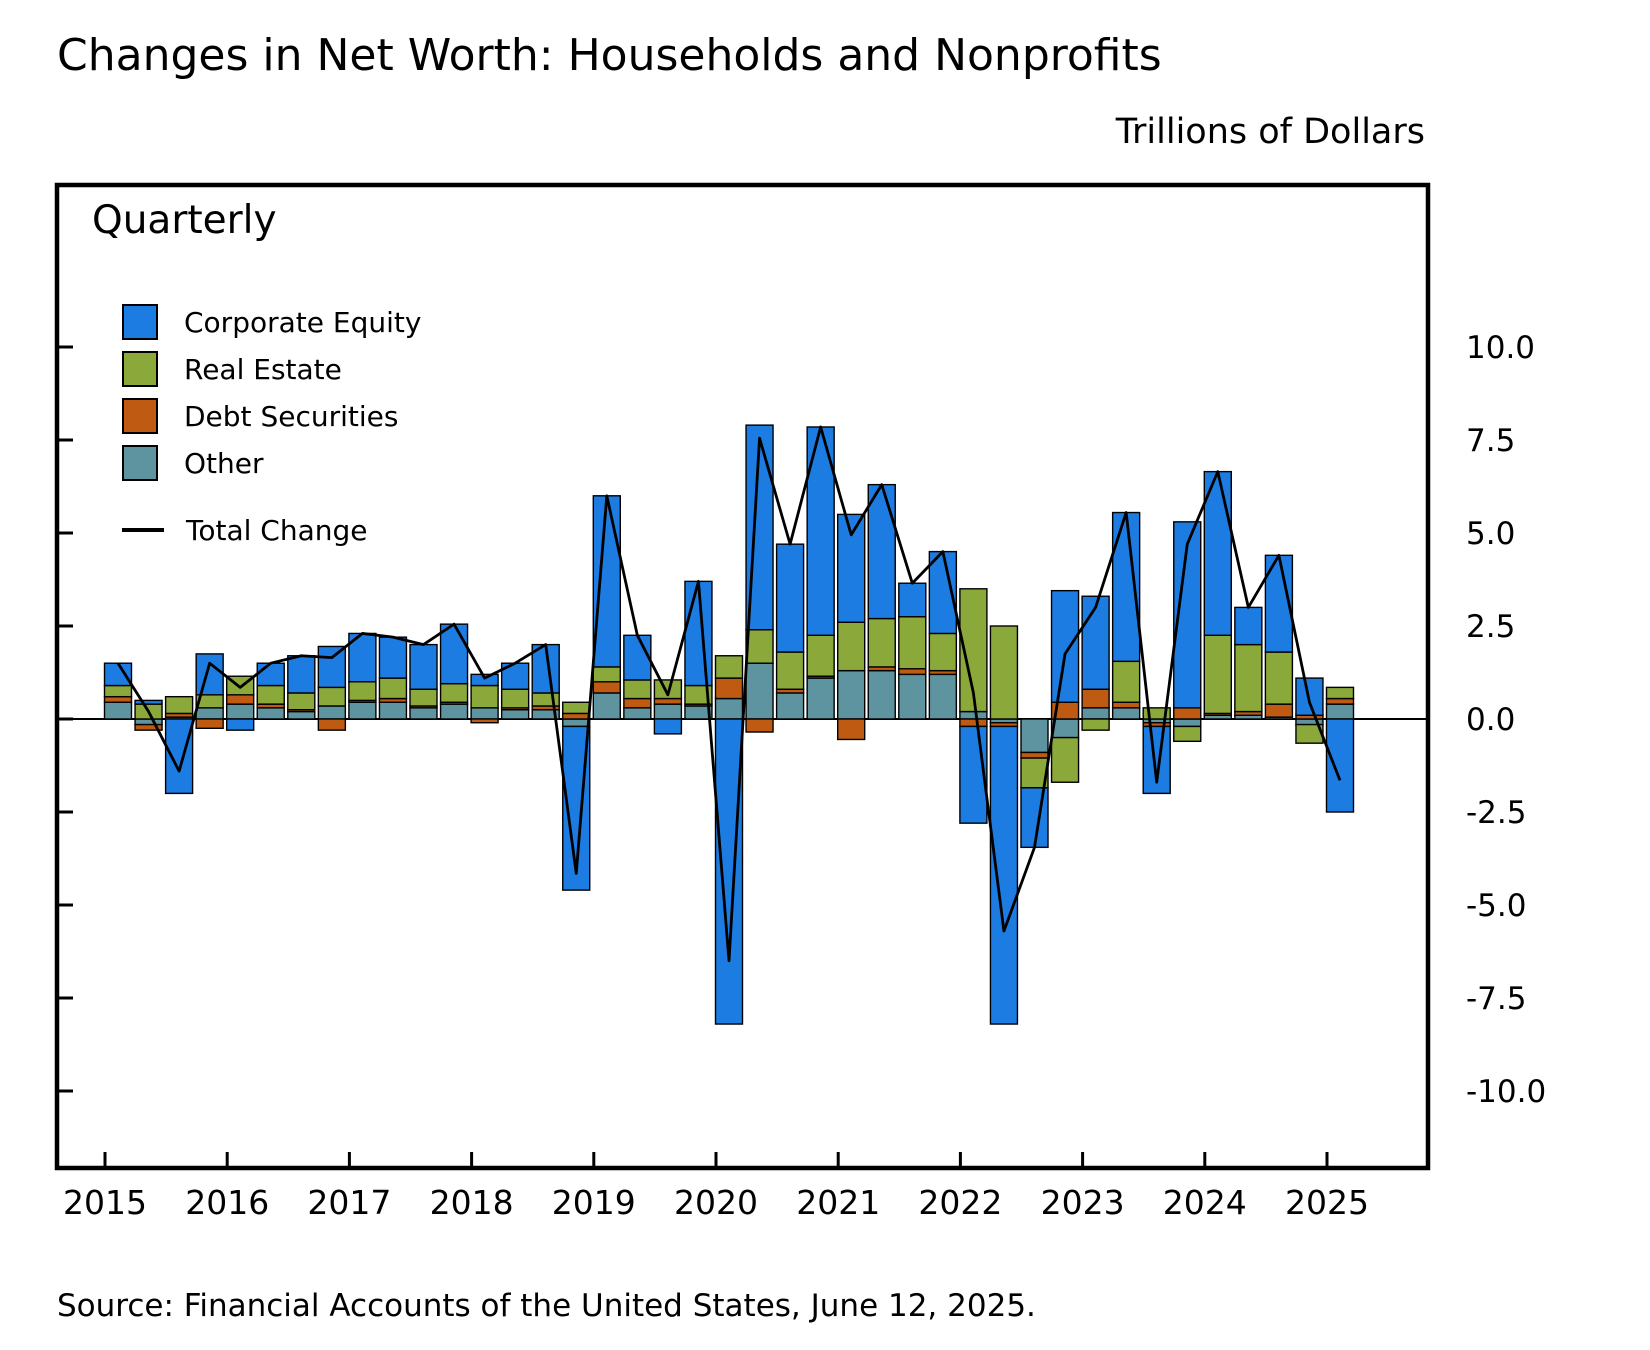 Image resolution: width=1650 pixels, height=1350 pixels. What do you see at coordinates (291, 416) in the screenshot?
I see `legend-label: Debt Securities` at bounding box center [291, 416].